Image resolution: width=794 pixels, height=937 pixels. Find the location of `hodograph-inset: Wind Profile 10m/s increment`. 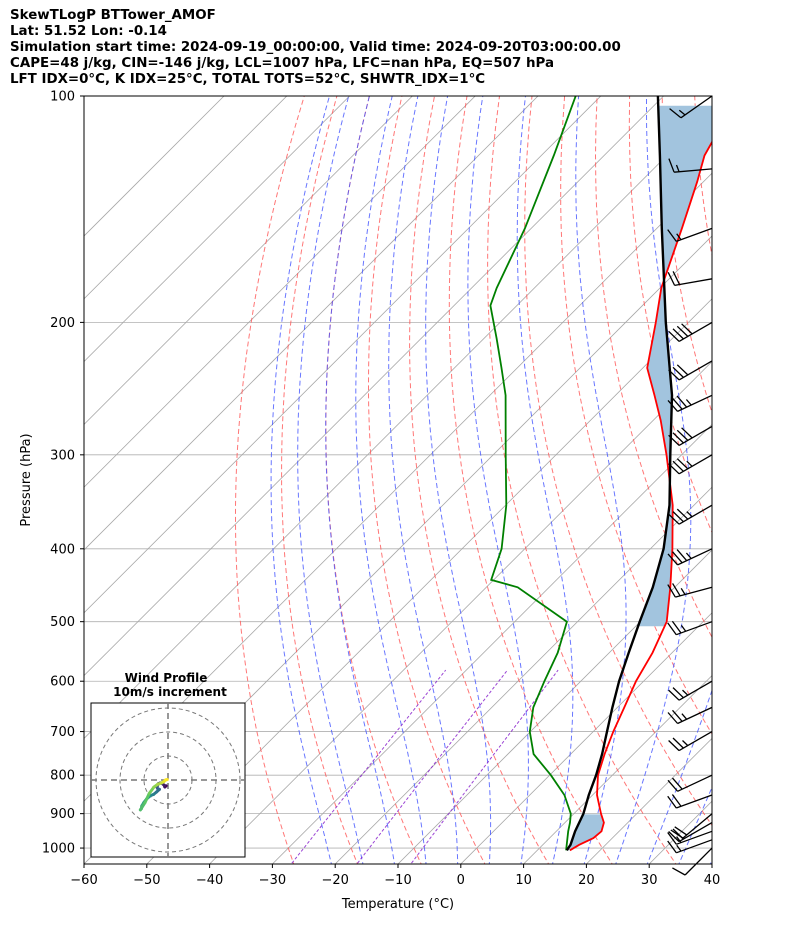

hodograph-inset: Wind Profile 10m/s increment is located at coordinates (168, 764).